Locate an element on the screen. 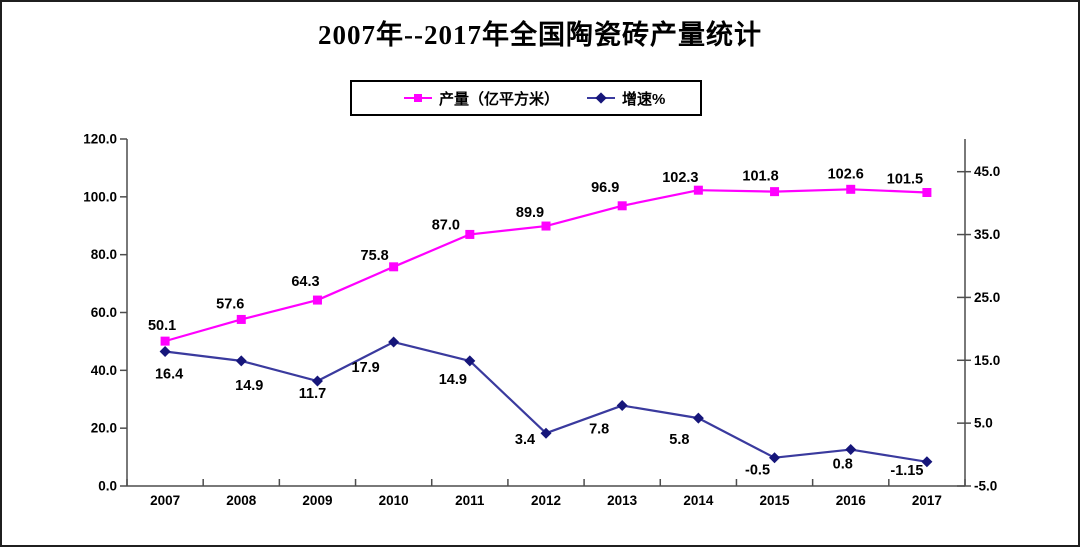 The height and width of the screenshot is (547, 1080). data-label: 17.9 is located at coordinates (366, 368).